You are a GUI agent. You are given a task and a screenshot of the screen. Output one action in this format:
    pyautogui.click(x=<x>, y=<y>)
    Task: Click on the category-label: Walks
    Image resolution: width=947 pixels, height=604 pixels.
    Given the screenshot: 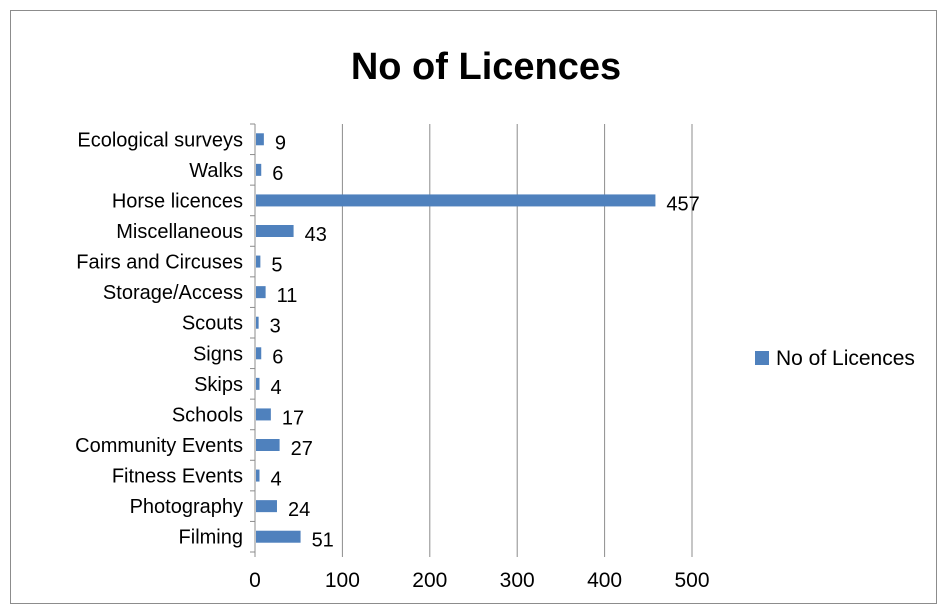 What is the action you would take?
    pyautogui.click(x=216, y=171)
    